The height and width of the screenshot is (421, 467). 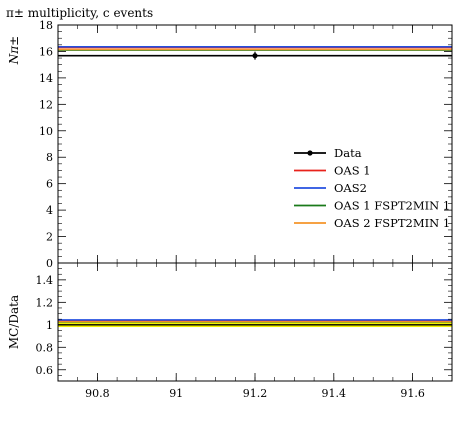 I want to click on y-tick-label: 6, so click(x=49, y=184).